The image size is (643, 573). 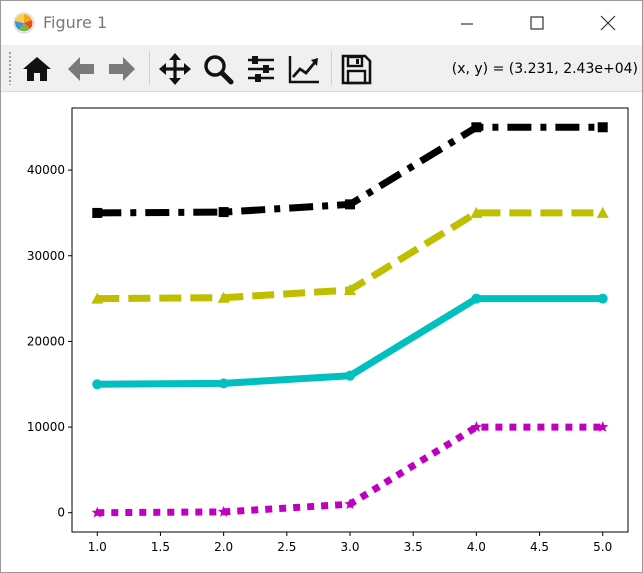 I want to click on x-tick-label: 4.5, so click(x=539, y=547).